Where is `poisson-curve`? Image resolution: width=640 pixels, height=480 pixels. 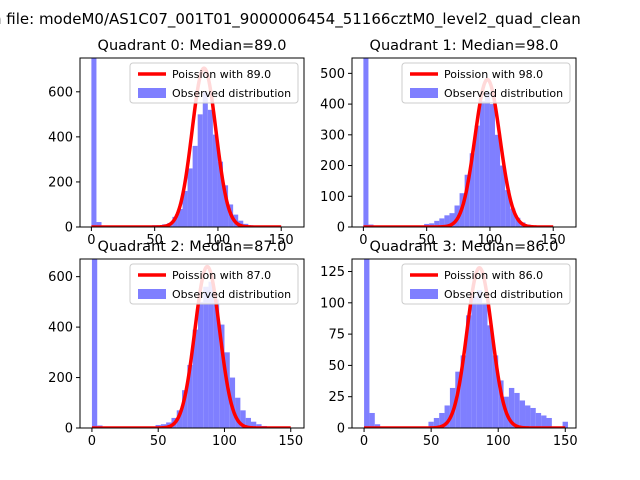 poisson-curve is located at coordinates (458, 152).